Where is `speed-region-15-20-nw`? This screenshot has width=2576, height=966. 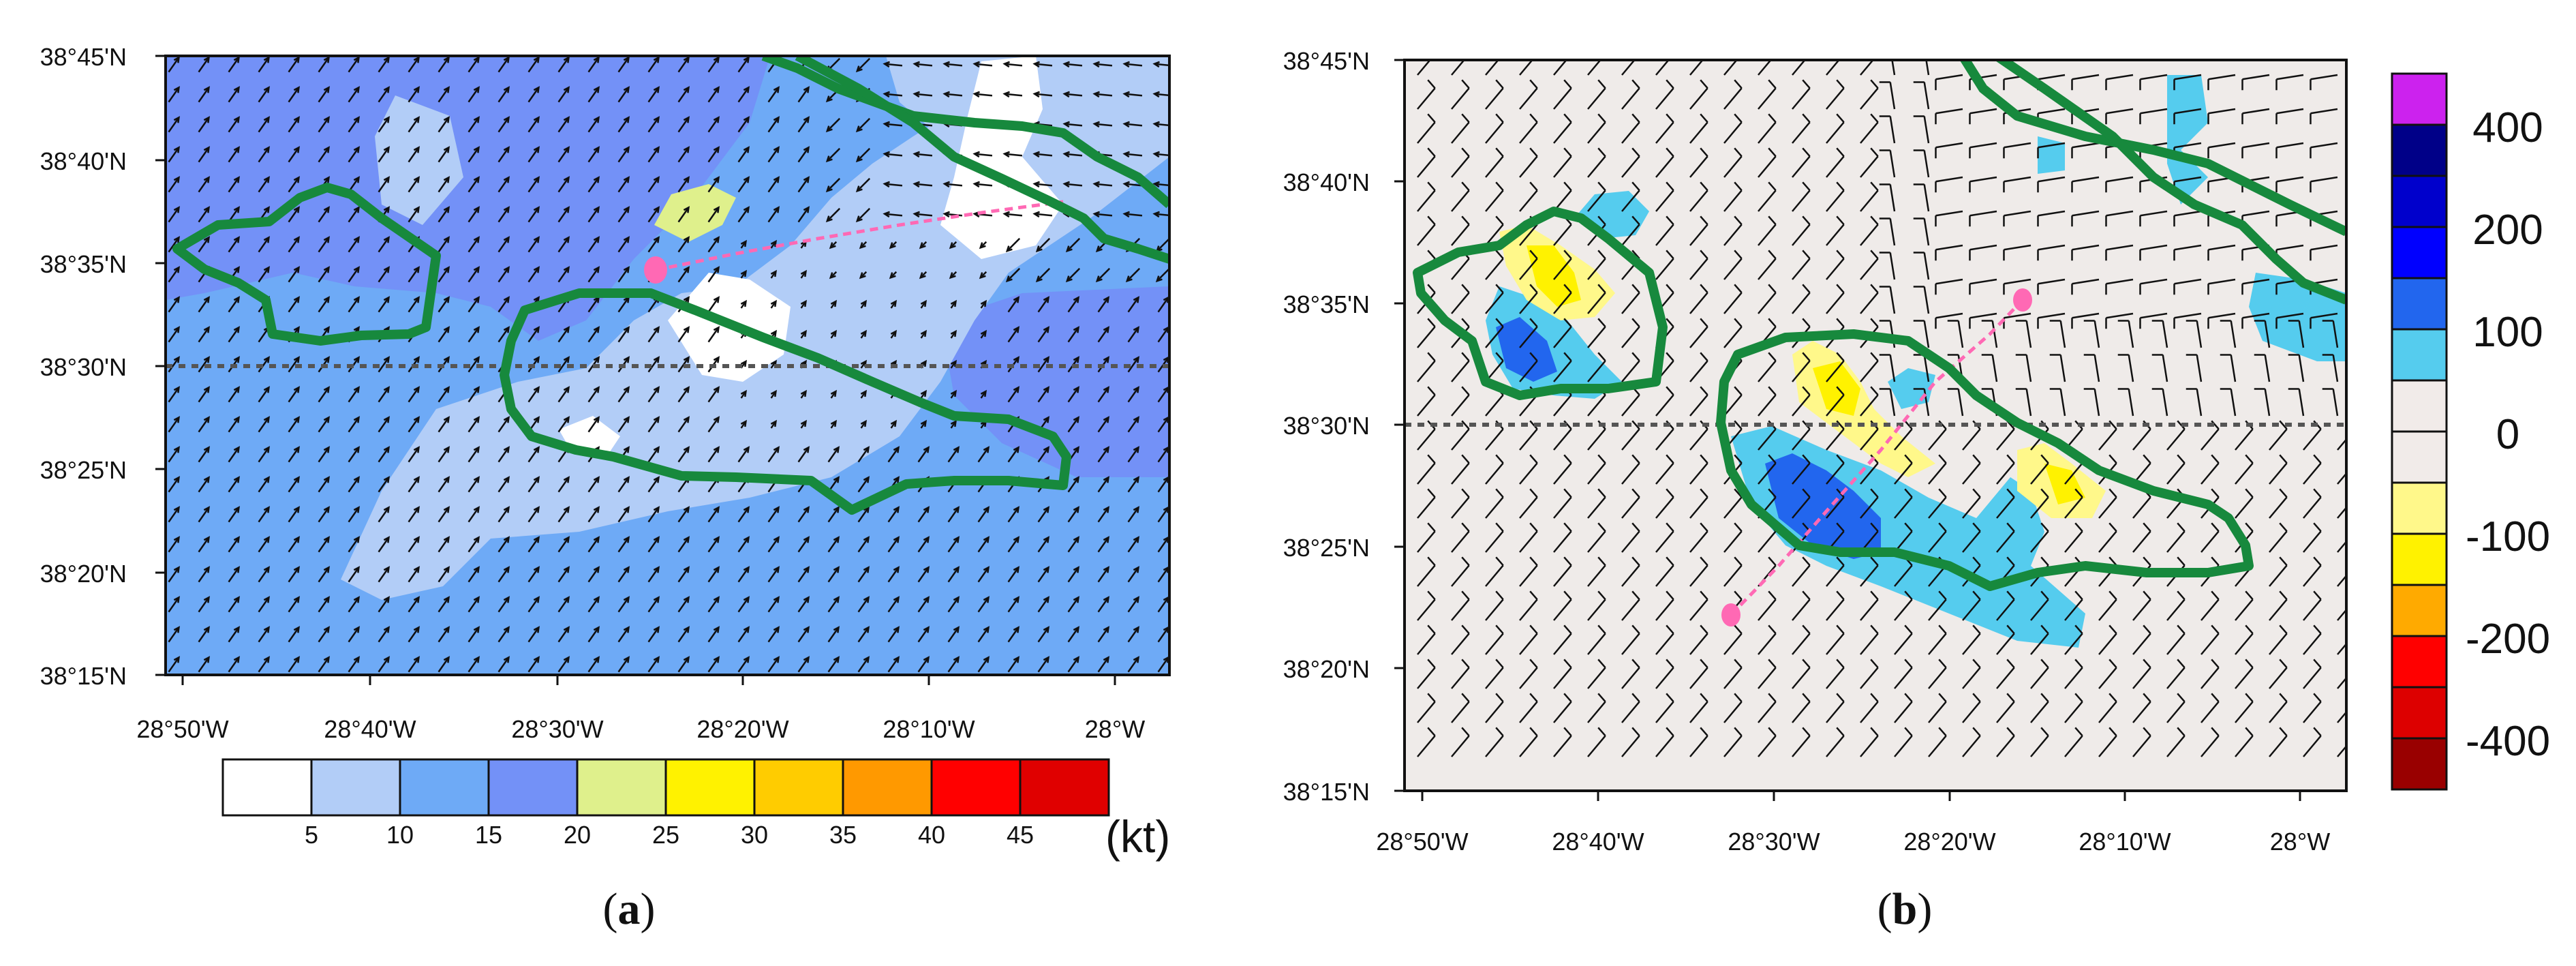
speed-region-15-20-nw is located at coordinates (468, 199).